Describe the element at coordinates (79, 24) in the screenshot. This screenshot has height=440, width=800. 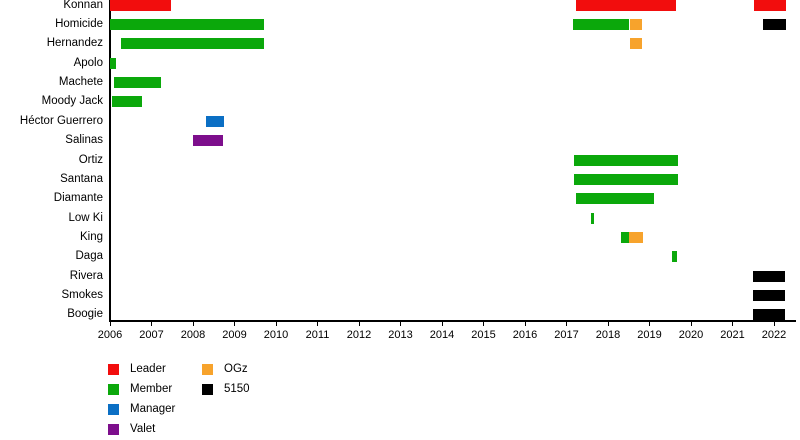
I see `row-label-homicide: Homicide` at that location.